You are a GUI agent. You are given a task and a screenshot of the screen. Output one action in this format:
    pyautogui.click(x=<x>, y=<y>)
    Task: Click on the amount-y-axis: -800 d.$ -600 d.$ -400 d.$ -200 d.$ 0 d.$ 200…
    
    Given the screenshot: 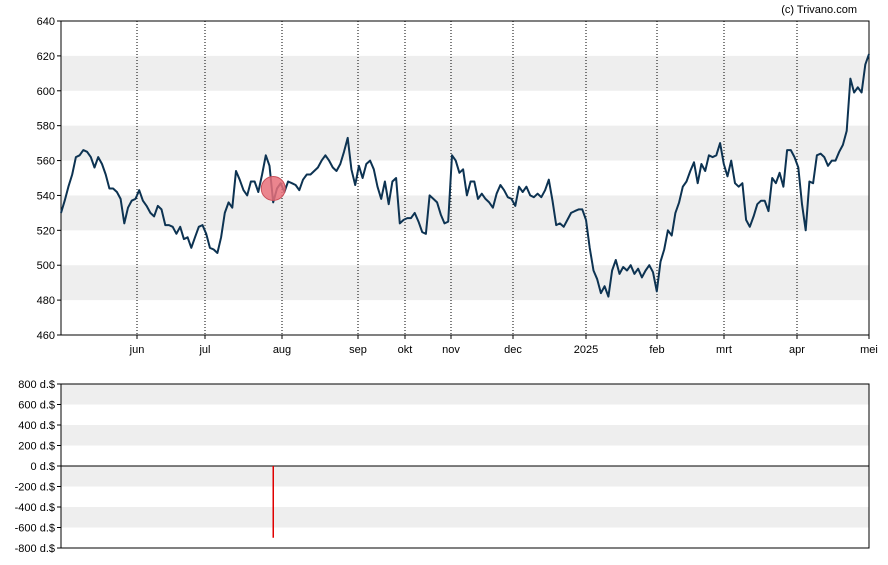 What is the action you would take?
    pyautogui.click(x=38, y=467)
    